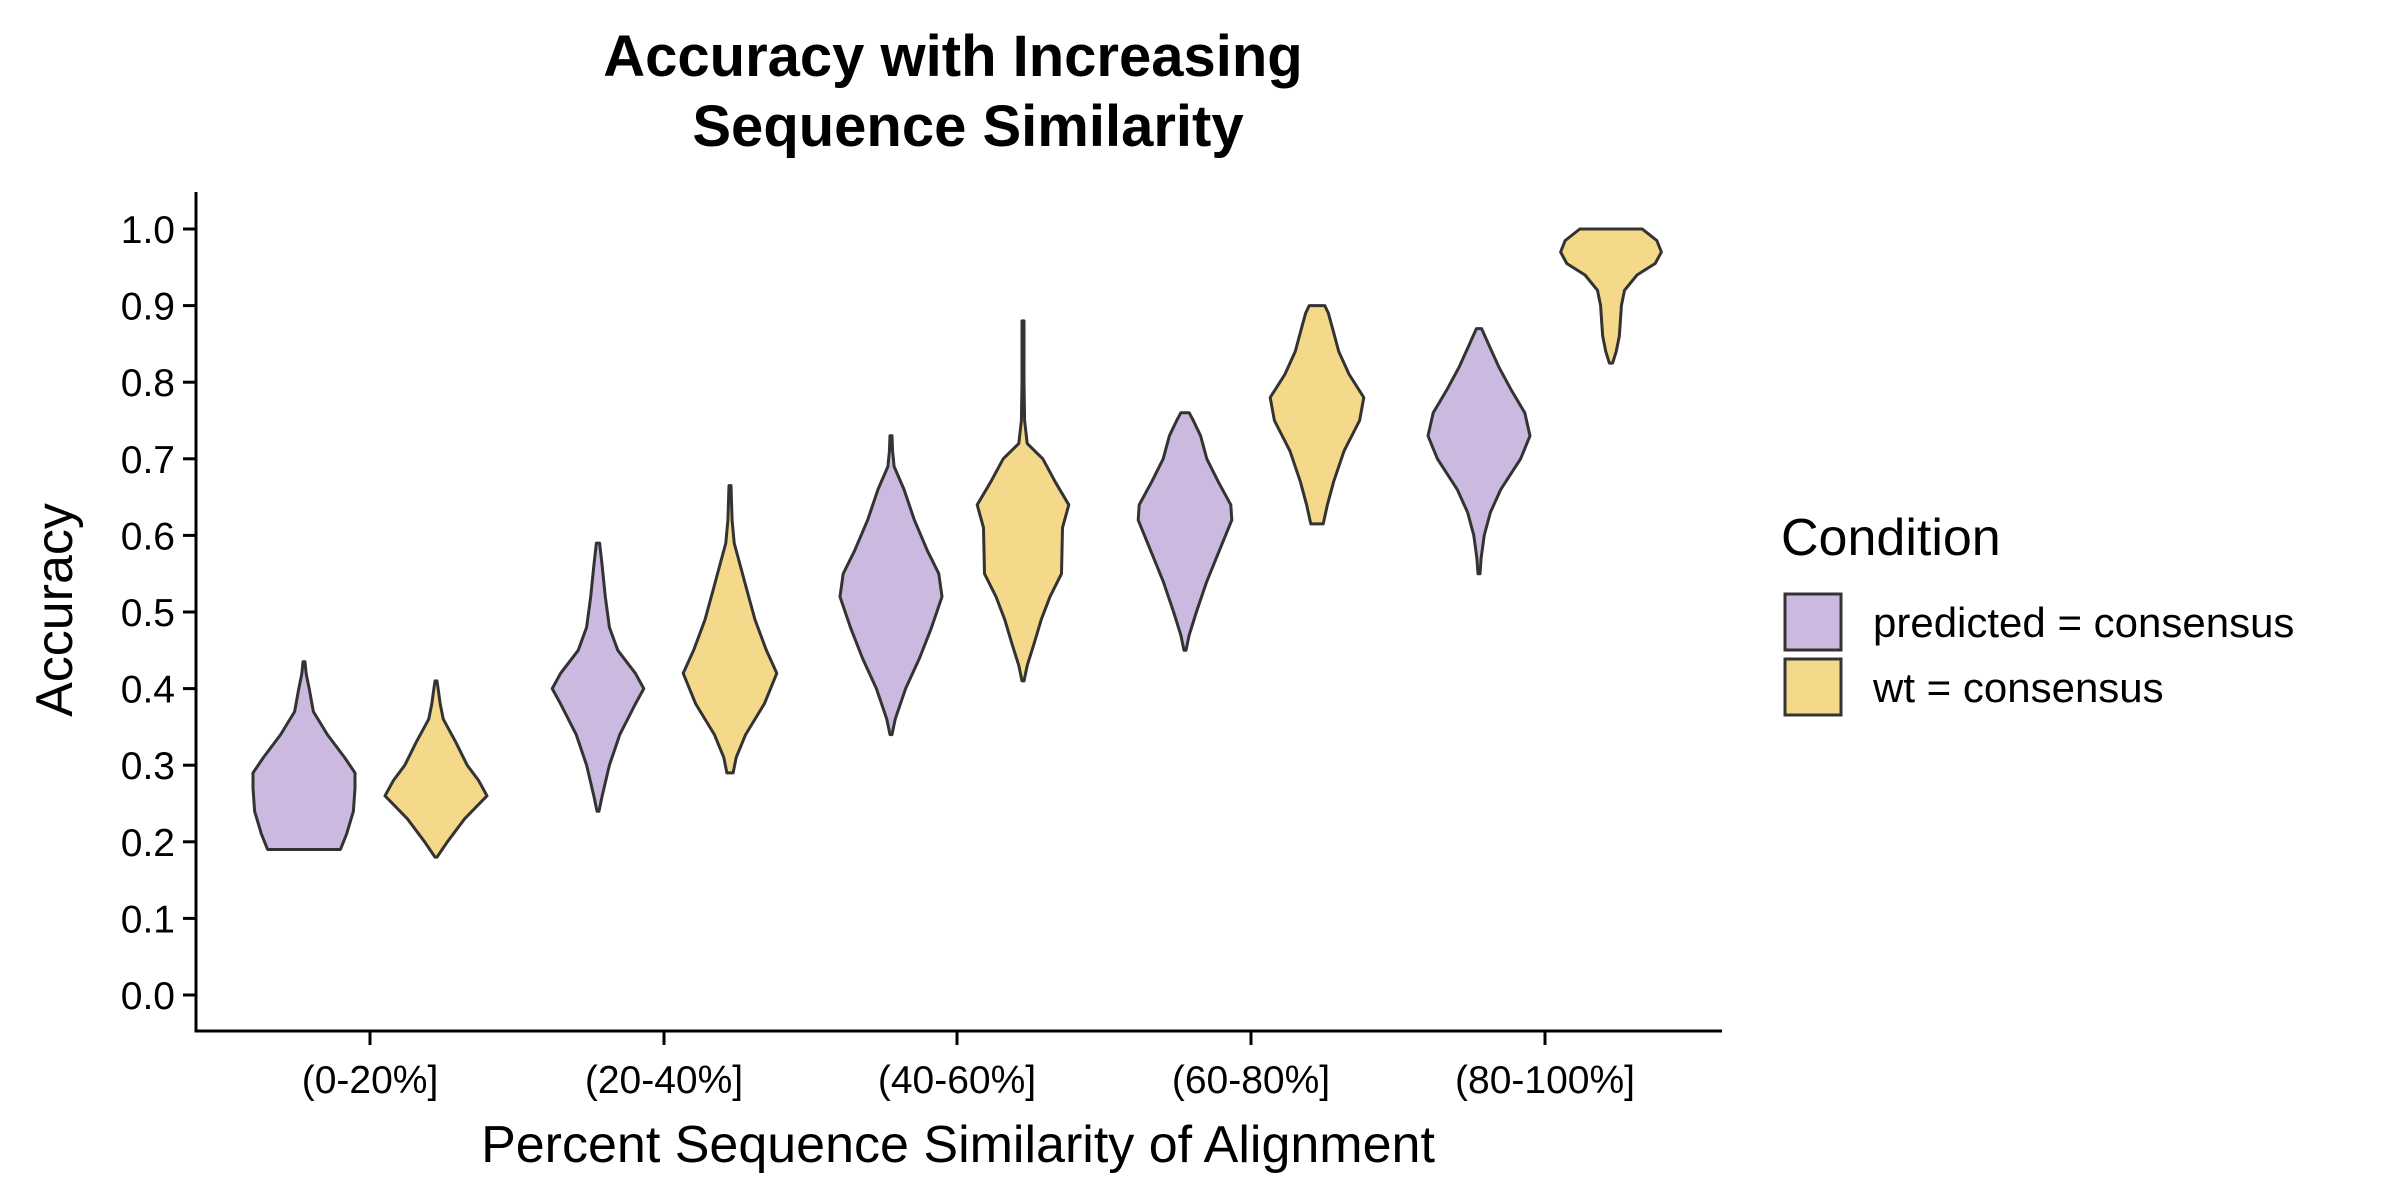 This screenshot has width=2400, height=1200. What do you see at coordinates (1891, 538) in the screenshot?
I see `legend-title: Condition` at bounding box center [1891, 538].